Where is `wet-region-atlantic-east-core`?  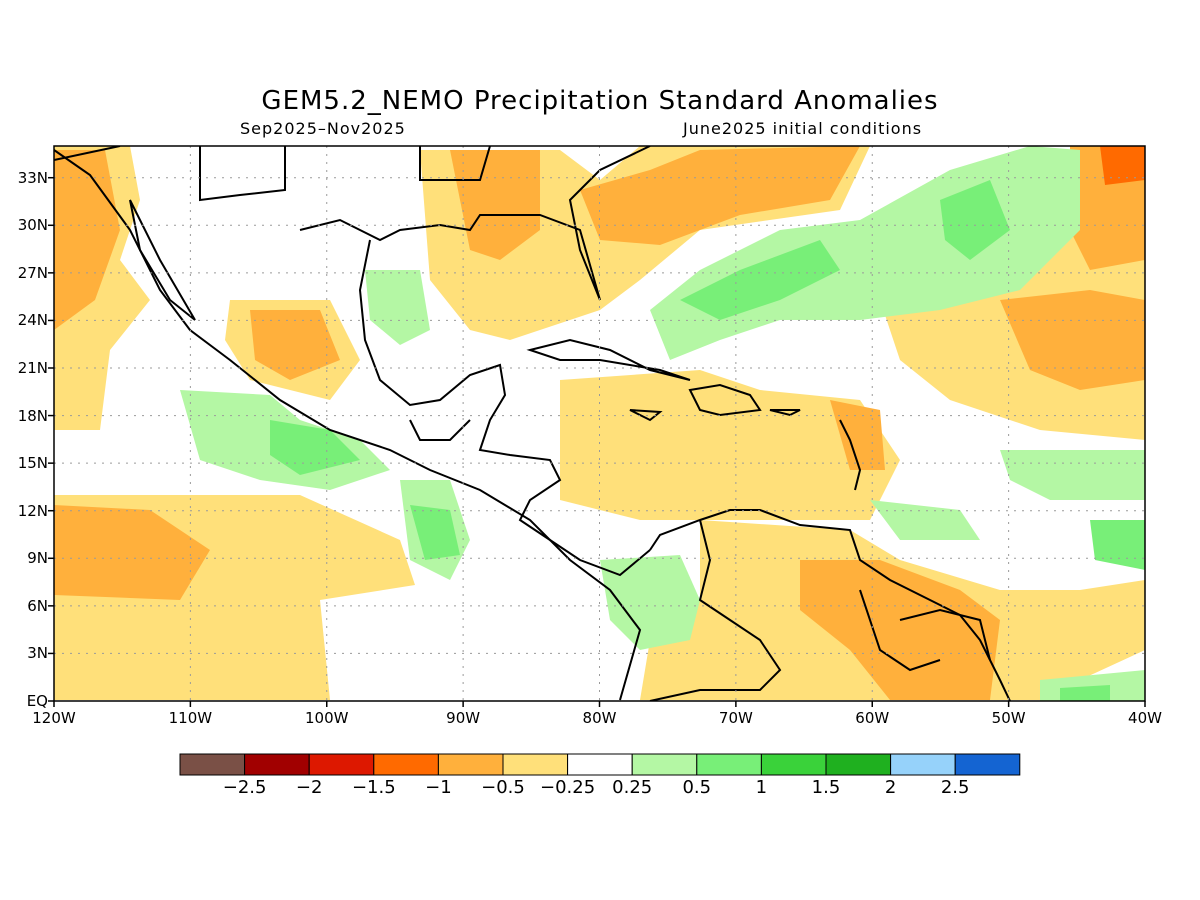 wet-region-atlantic-east-core is located at coordinates (975, 220).